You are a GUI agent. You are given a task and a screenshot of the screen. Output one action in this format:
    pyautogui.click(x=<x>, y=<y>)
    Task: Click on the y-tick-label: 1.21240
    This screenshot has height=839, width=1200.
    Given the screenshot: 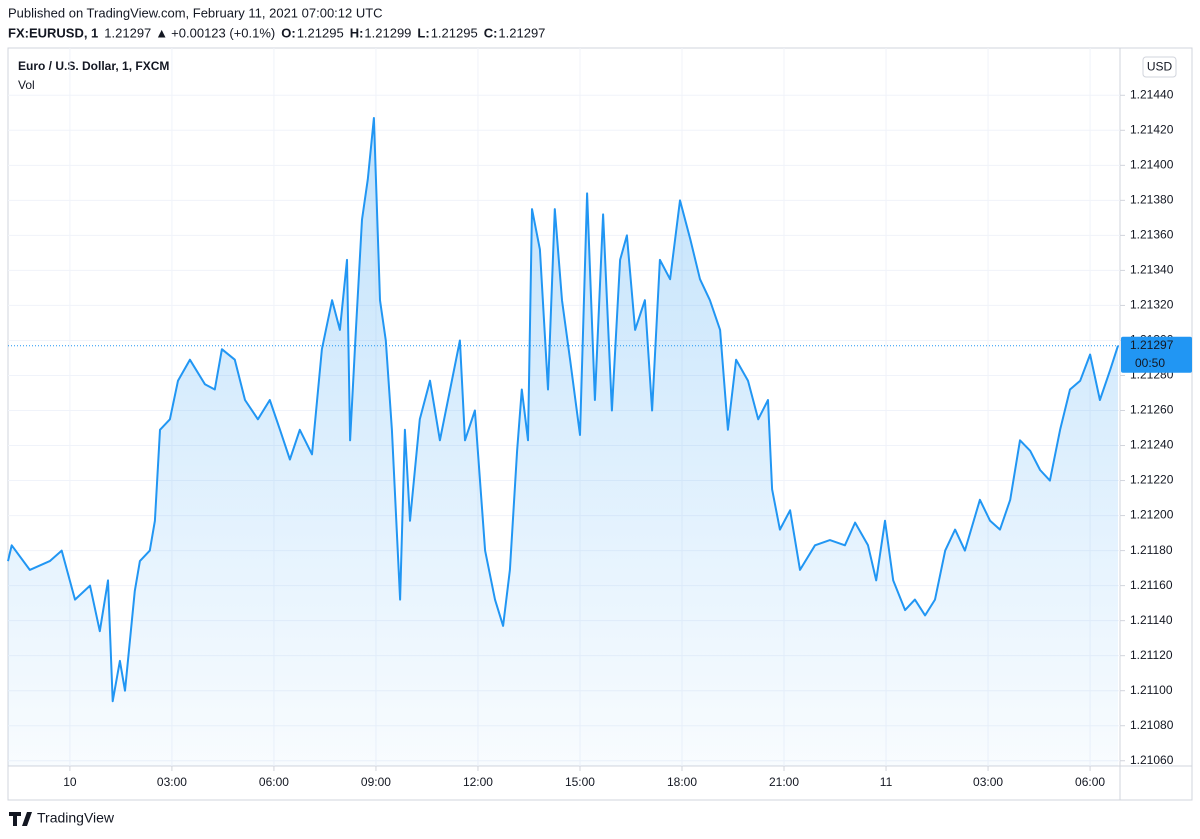 What is the action you would take?
    pyautogui.click(x=1152, y=445)
    